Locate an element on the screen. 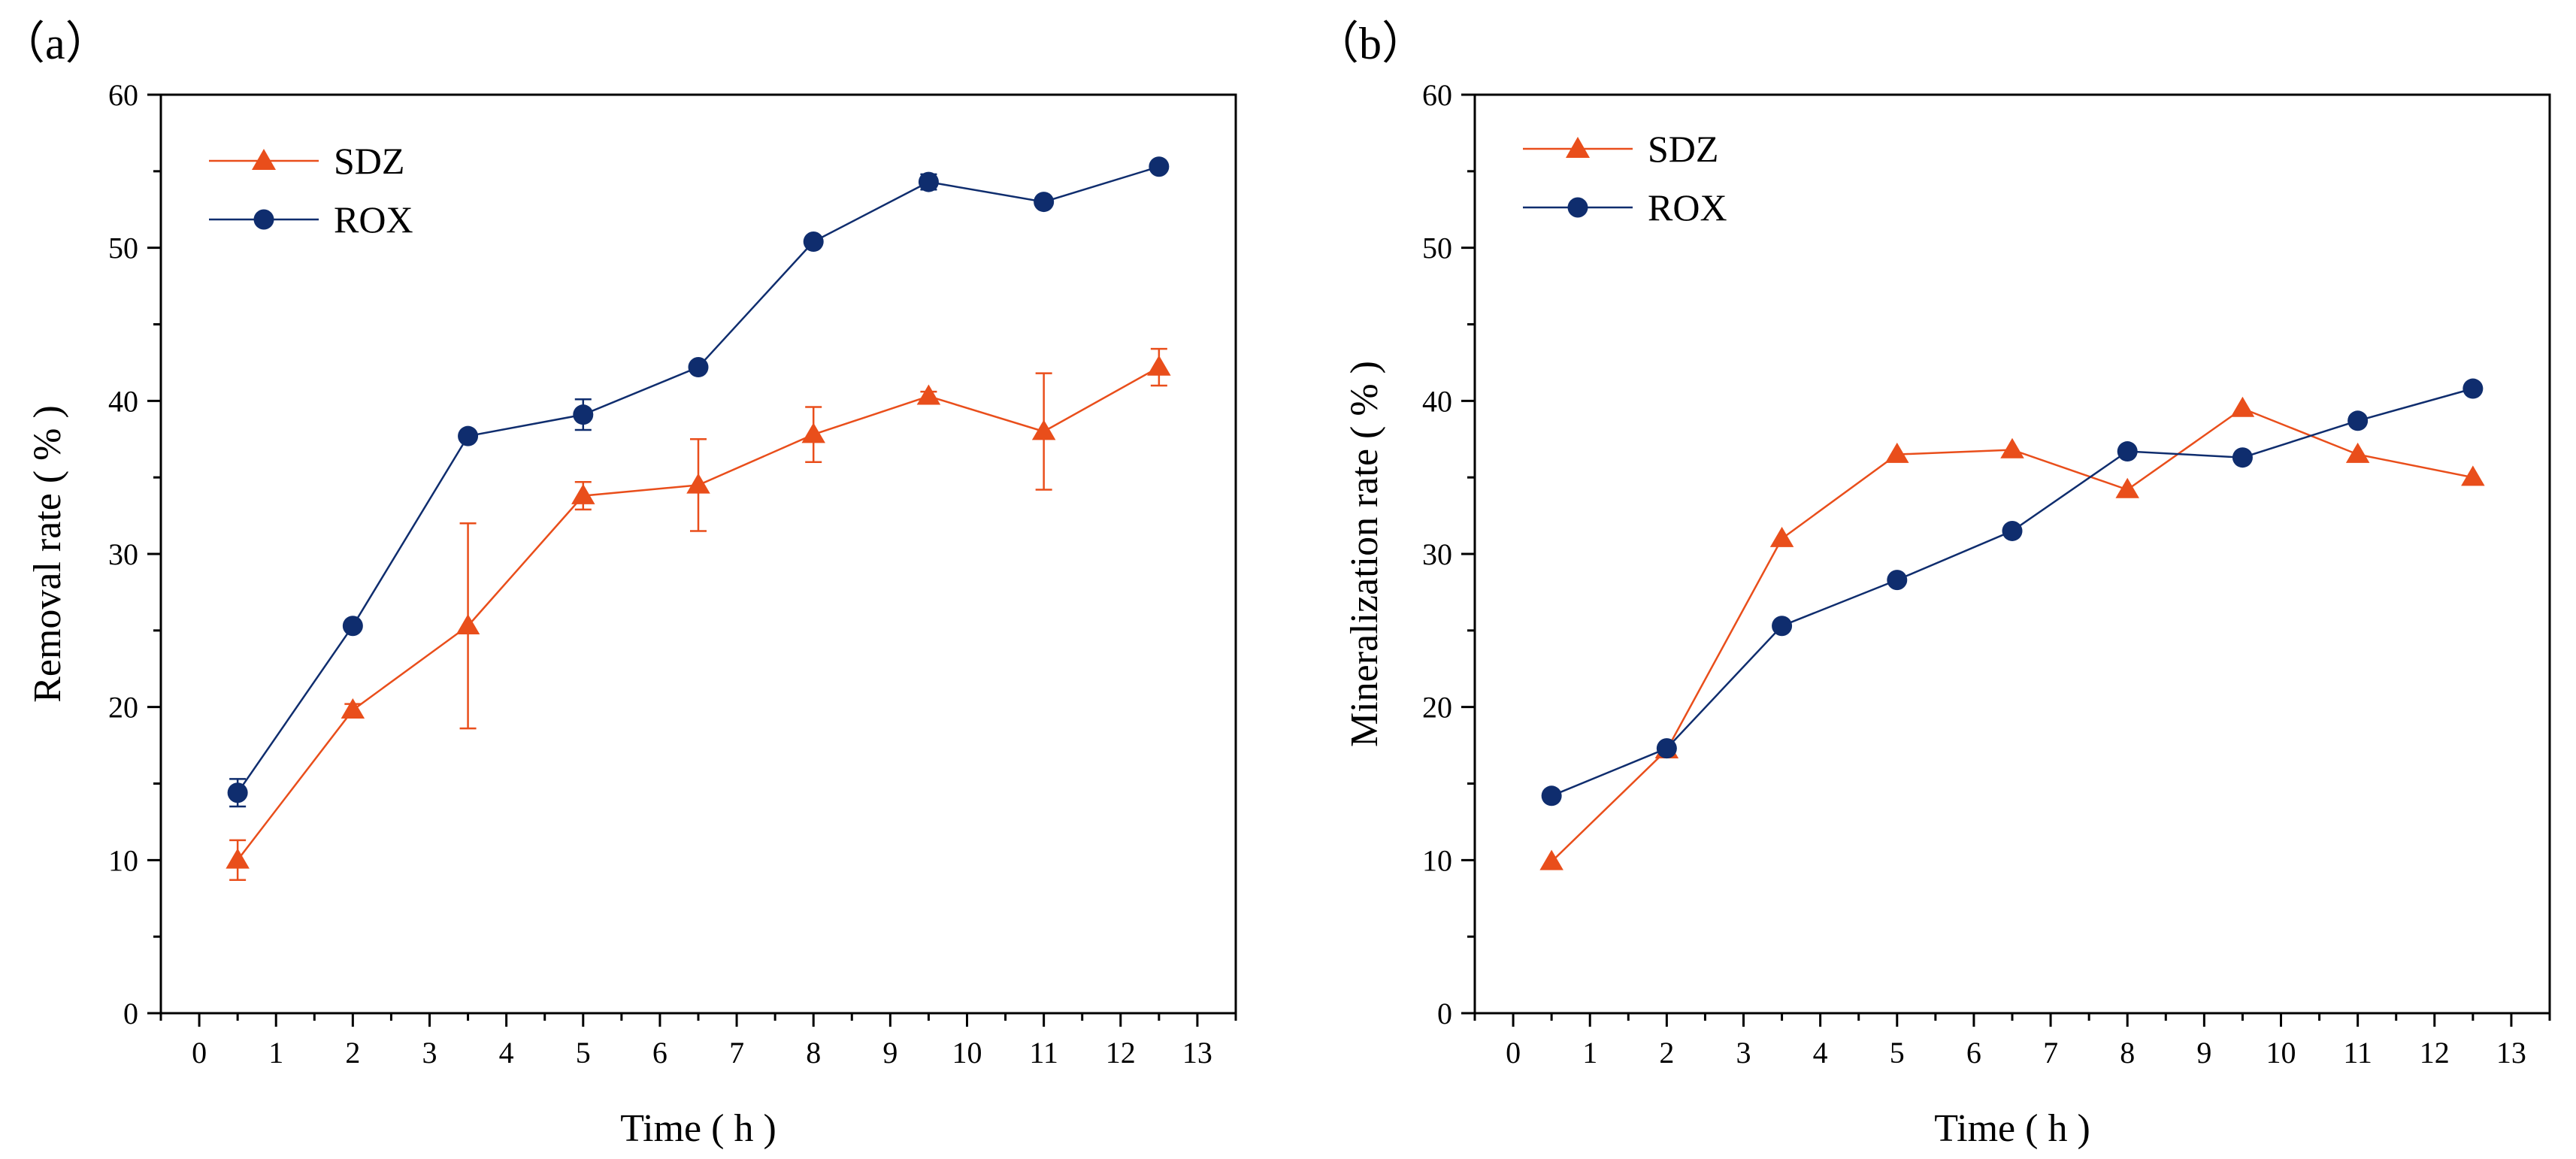 The image size is (2576, 1159). legend-entry-sdz: SDZ is located at coordinates (306, 161).